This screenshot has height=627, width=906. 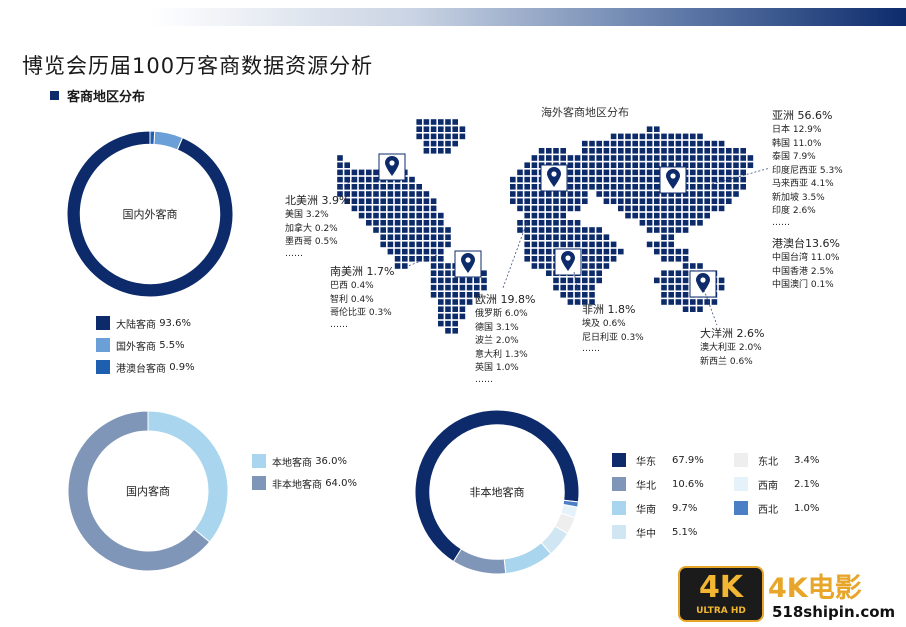 I want to click on legend-label: 东北, so click(x=768, y=462).